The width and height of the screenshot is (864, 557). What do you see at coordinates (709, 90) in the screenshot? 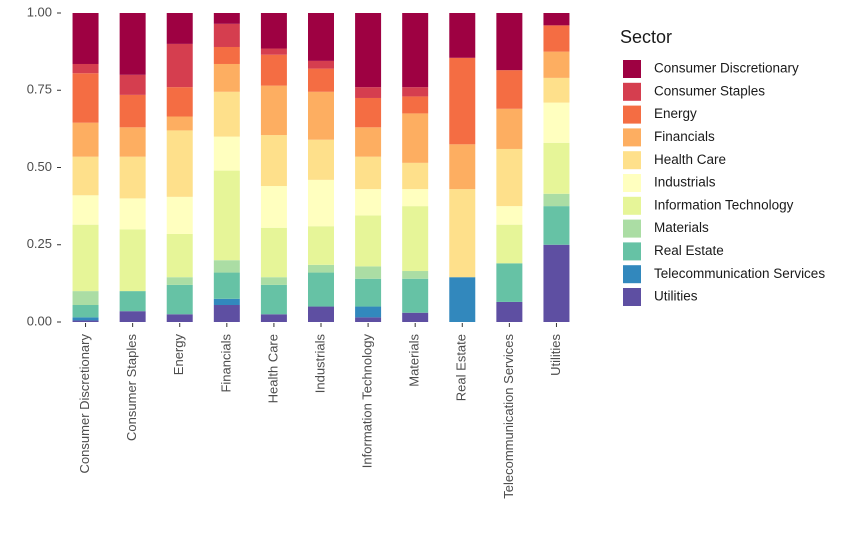
I see `legend-label: Consumer Staples` at bounding box center [709, 90].